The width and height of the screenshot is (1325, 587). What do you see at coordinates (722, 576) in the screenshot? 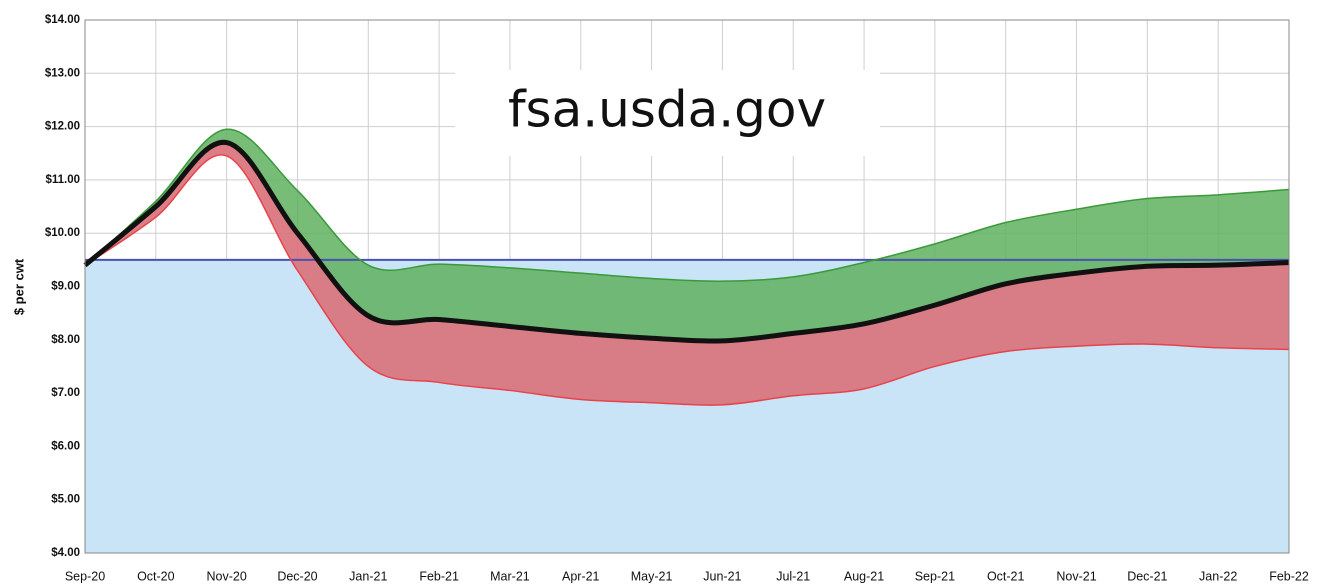
I see `x-tick-label: Jun-21` at bounding box center [722, 576].